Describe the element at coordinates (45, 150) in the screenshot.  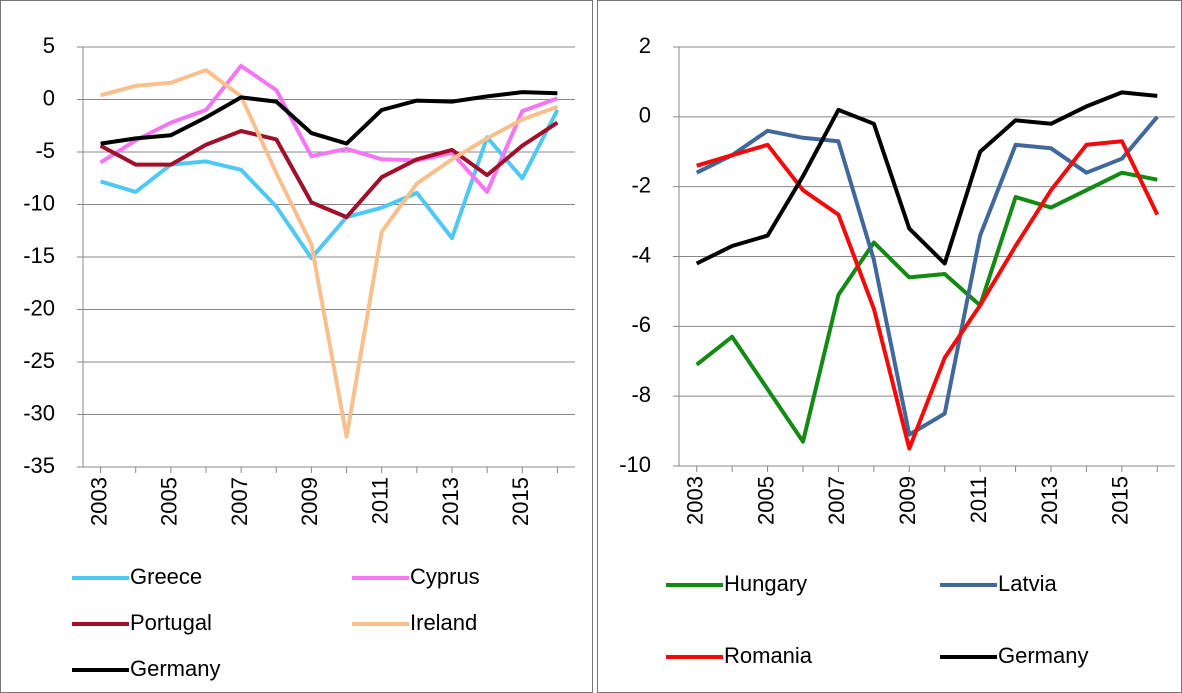
I see `y-tick-label: -5` at that location.